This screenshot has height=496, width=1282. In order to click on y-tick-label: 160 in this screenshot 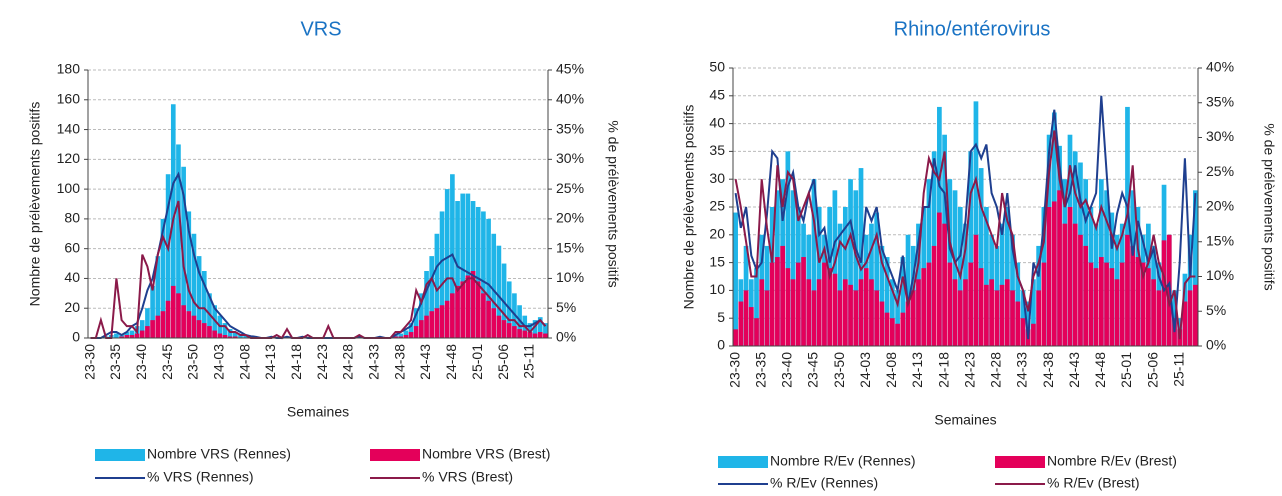, I will do `click(69, 98)`.